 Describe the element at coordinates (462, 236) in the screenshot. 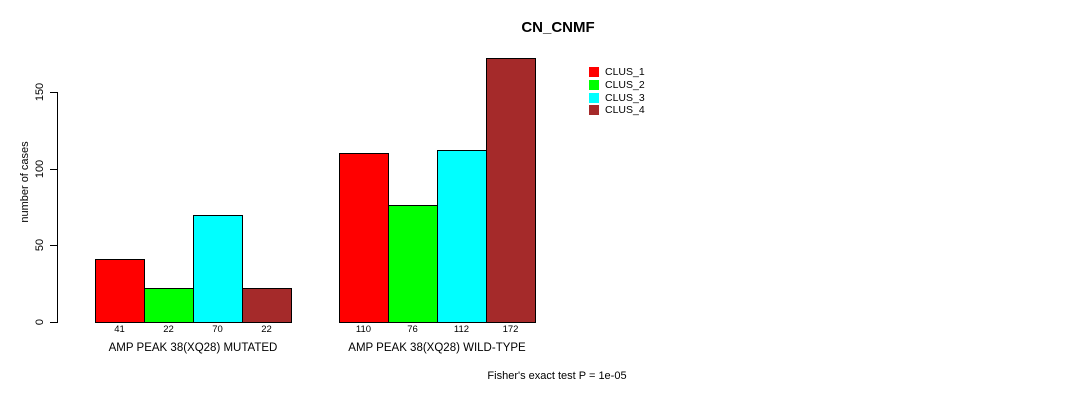

I see `bar-clus_3-group2` at that location.